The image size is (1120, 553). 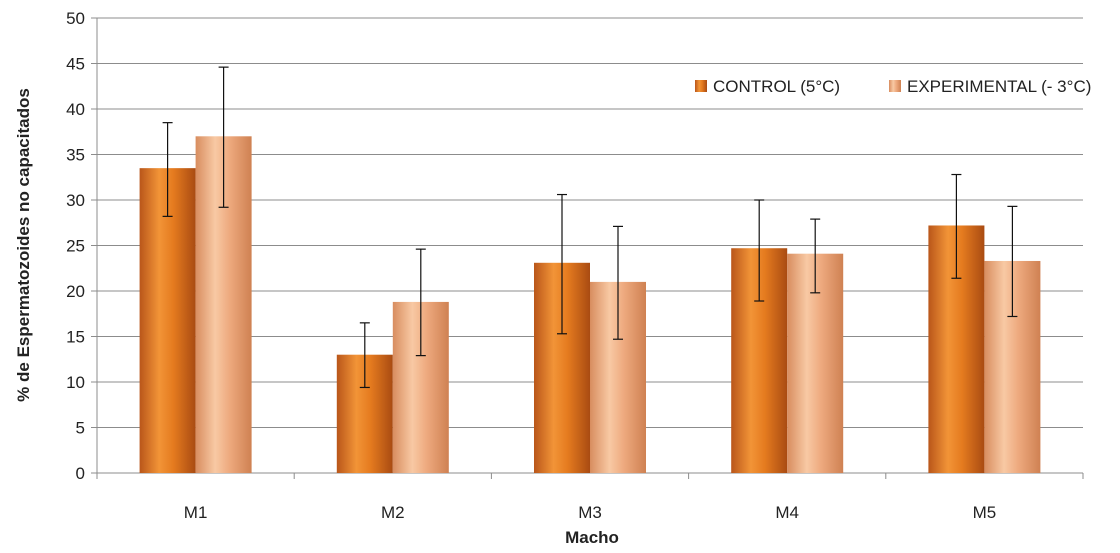 I want to click on x-axis-title: Macho, so click(x=592, y=537).